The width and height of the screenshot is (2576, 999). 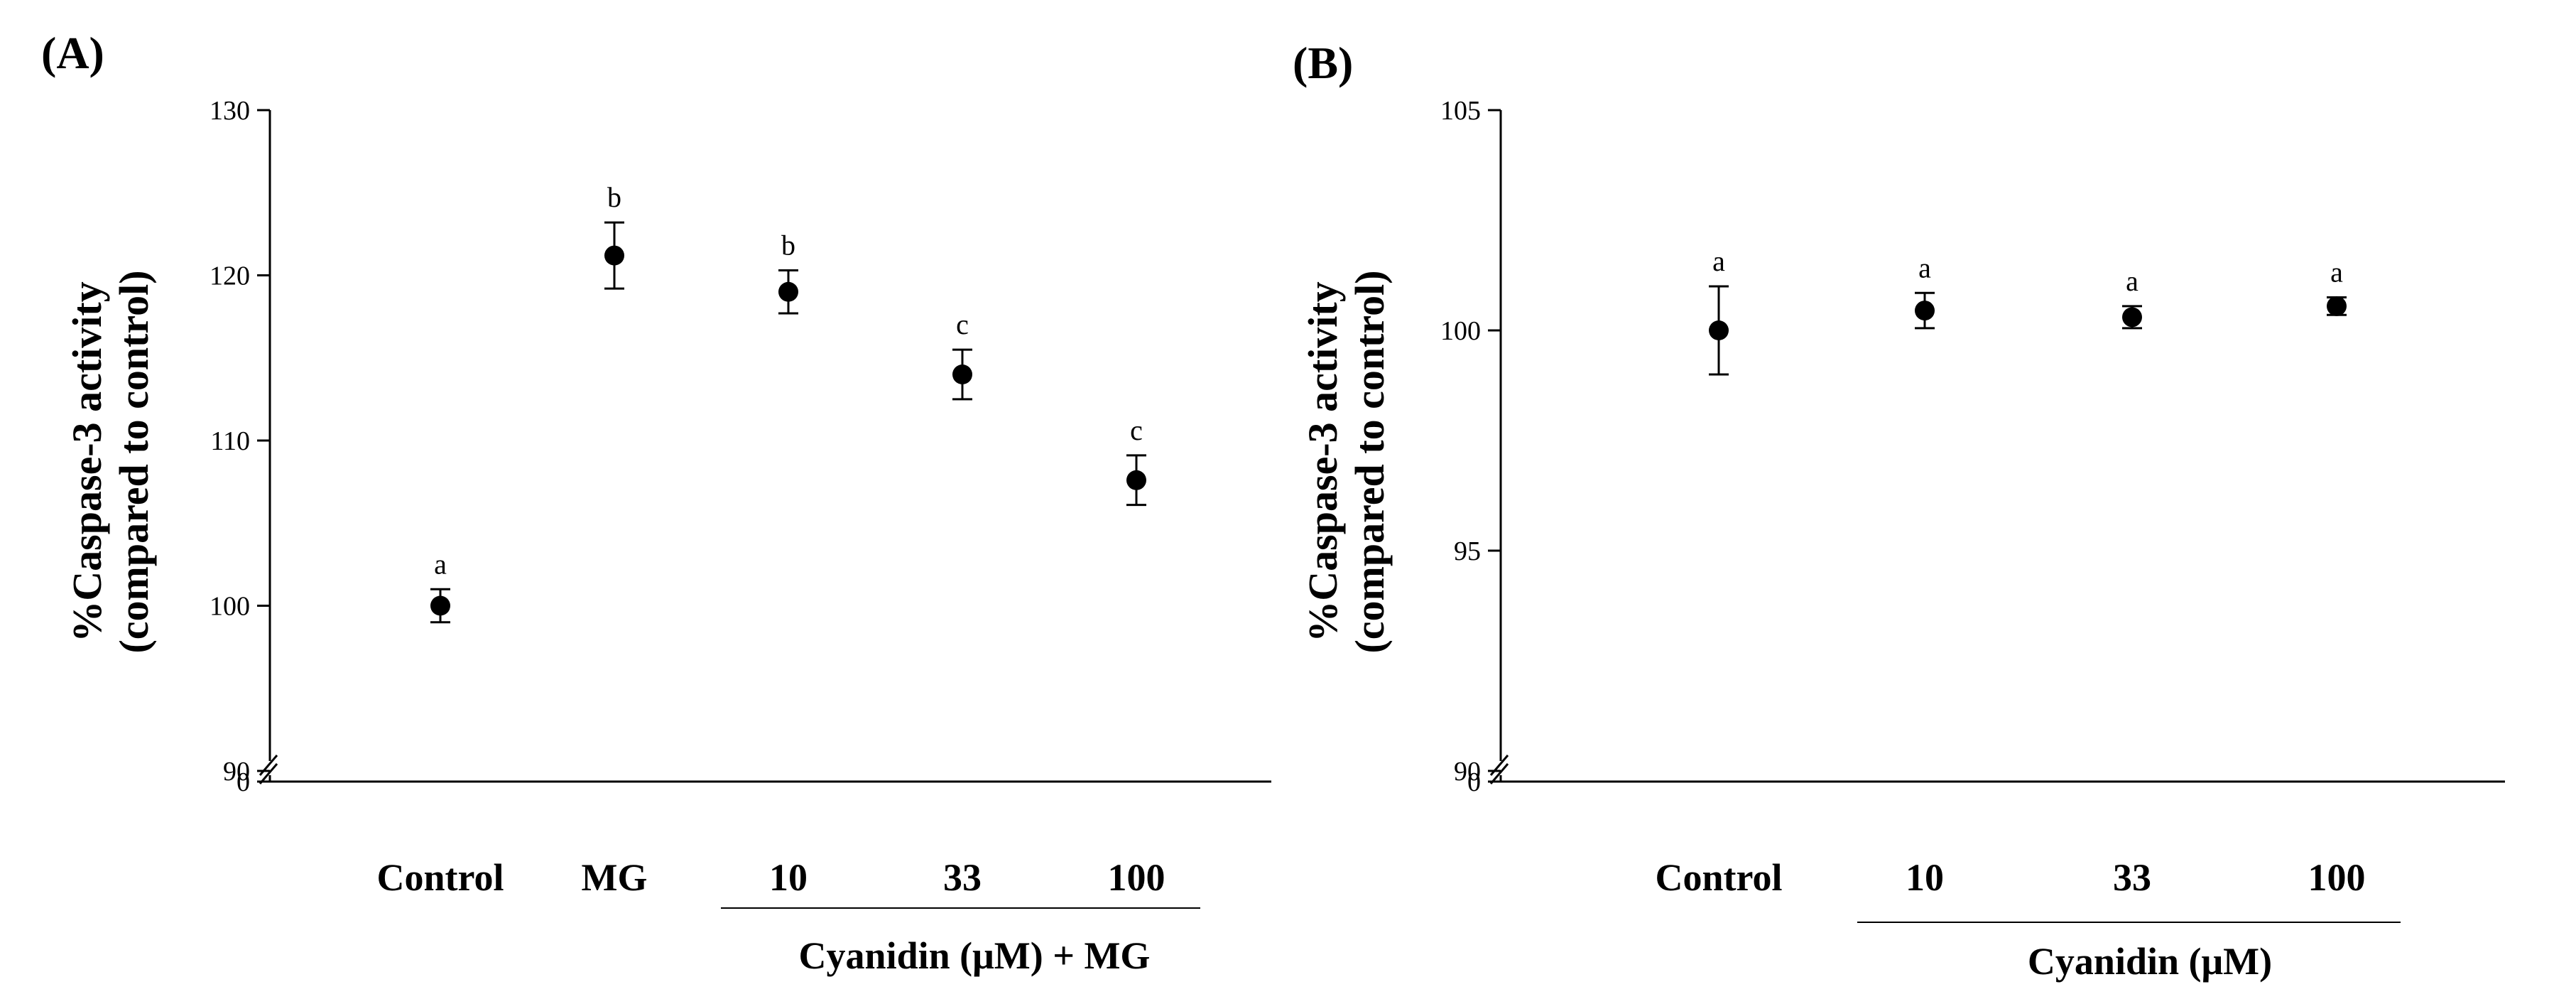 What do you see at coordinates (1323, 462) in the screenshot?
I see `y-axis-label-b-line1: %Caspase-3 activity` at bounding box center [1323, 462].